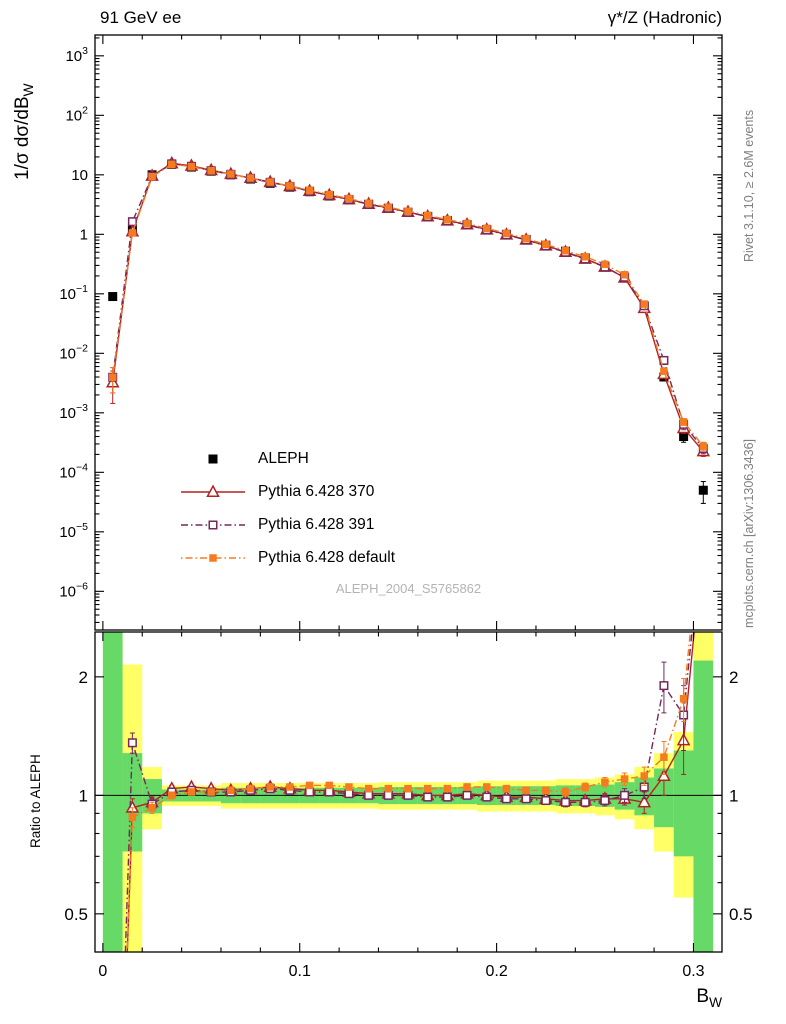  Describe the element at coordinates (693, 971) in the screenshot. I see `svg-text: 0.3` at that location.